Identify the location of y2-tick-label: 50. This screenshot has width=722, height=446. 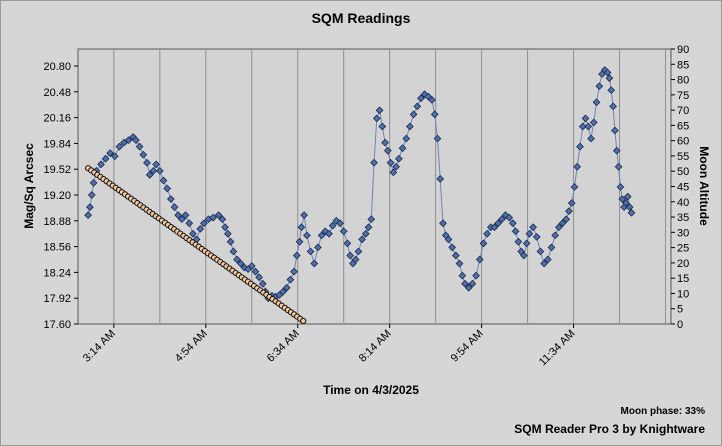
(683, 172).